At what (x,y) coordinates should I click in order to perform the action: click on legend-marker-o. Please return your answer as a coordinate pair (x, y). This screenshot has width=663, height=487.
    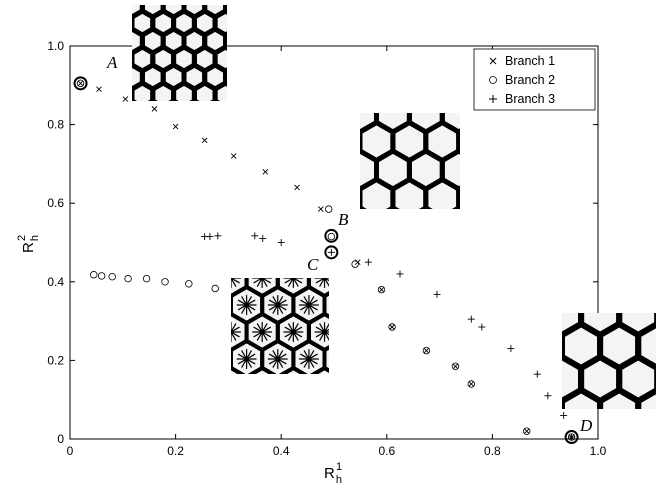
    Looking at the image, I should click on (493, 80).